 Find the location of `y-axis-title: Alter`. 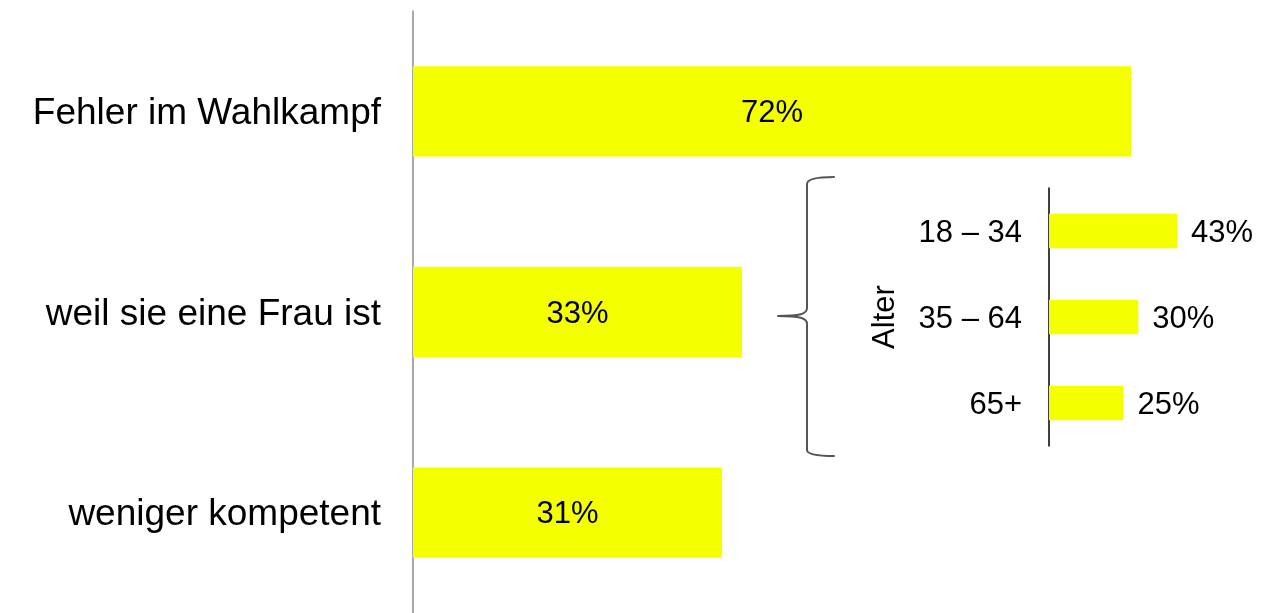

y-axis-title: Alter is located at coordinates (883, 317).